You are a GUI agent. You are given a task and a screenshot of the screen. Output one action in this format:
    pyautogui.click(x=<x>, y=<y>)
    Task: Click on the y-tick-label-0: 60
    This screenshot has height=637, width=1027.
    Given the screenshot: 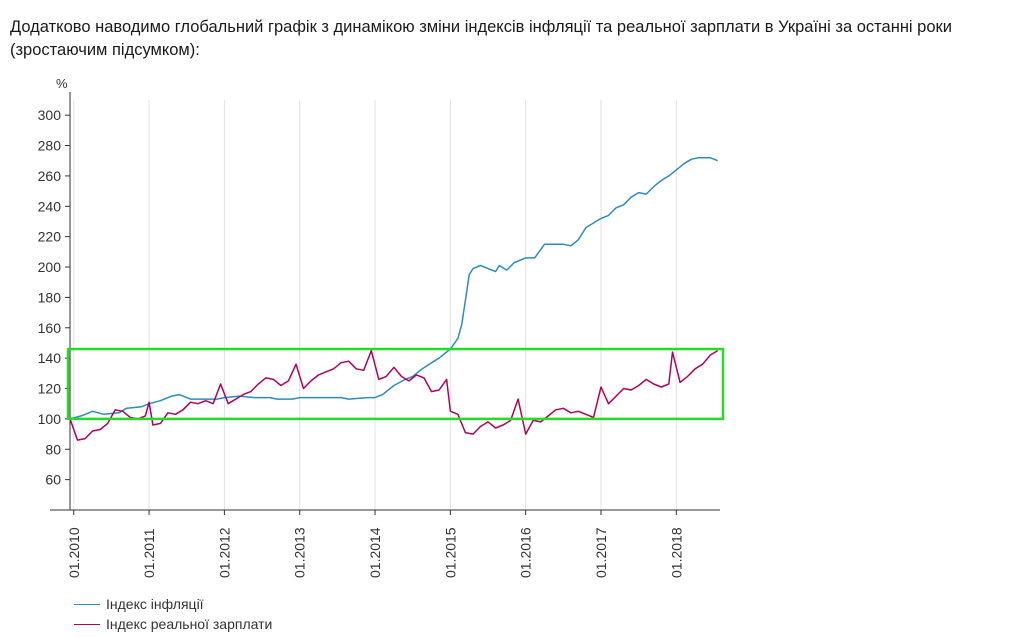 What is the action you would take?
    pyautogui.click(x=53, y=480)
    